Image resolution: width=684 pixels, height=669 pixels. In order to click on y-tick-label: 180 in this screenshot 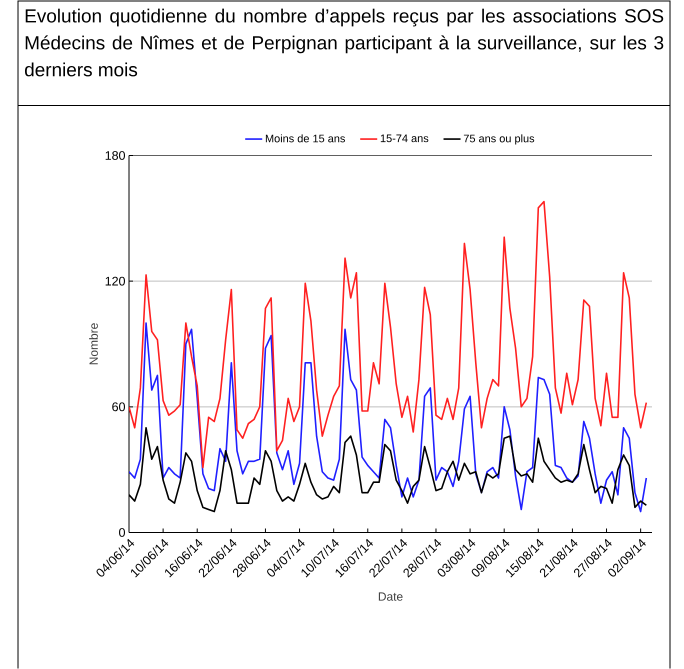, I will do `click(115, 155)`.